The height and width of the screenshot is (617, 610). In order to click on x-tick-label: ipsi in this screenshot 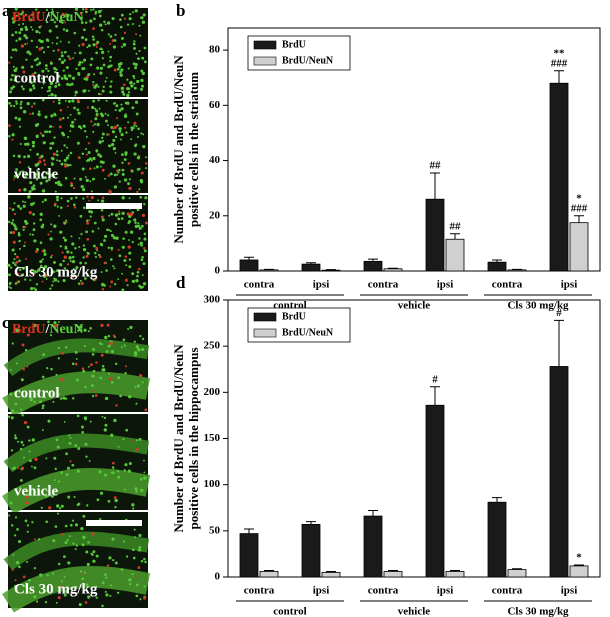, I will do `click(445, 591)`.